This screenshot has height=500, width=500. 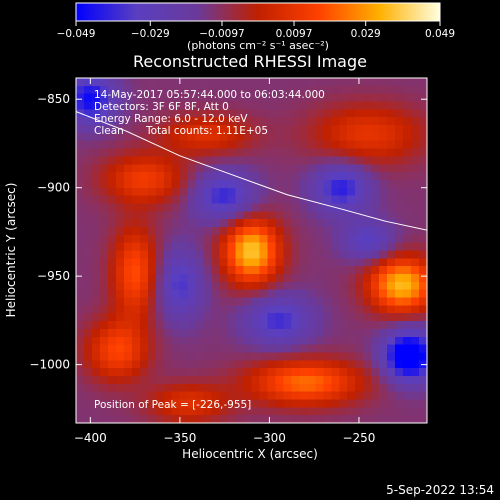 What do you see at coordinates (53, 276) in the screenshot?
I see `y-tick-label: −950` at bounding box center [53, 276].